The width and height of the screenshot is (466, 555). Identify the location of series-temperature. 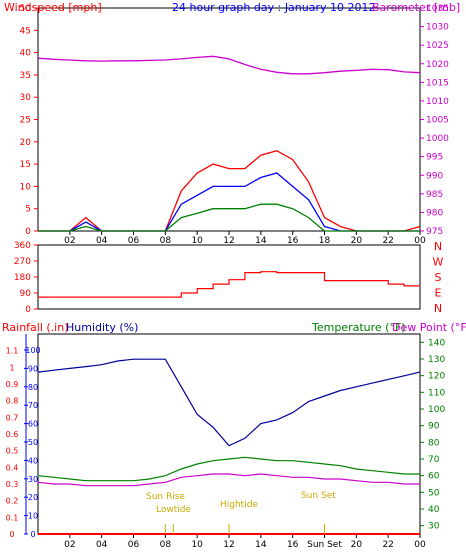
(228, 469).